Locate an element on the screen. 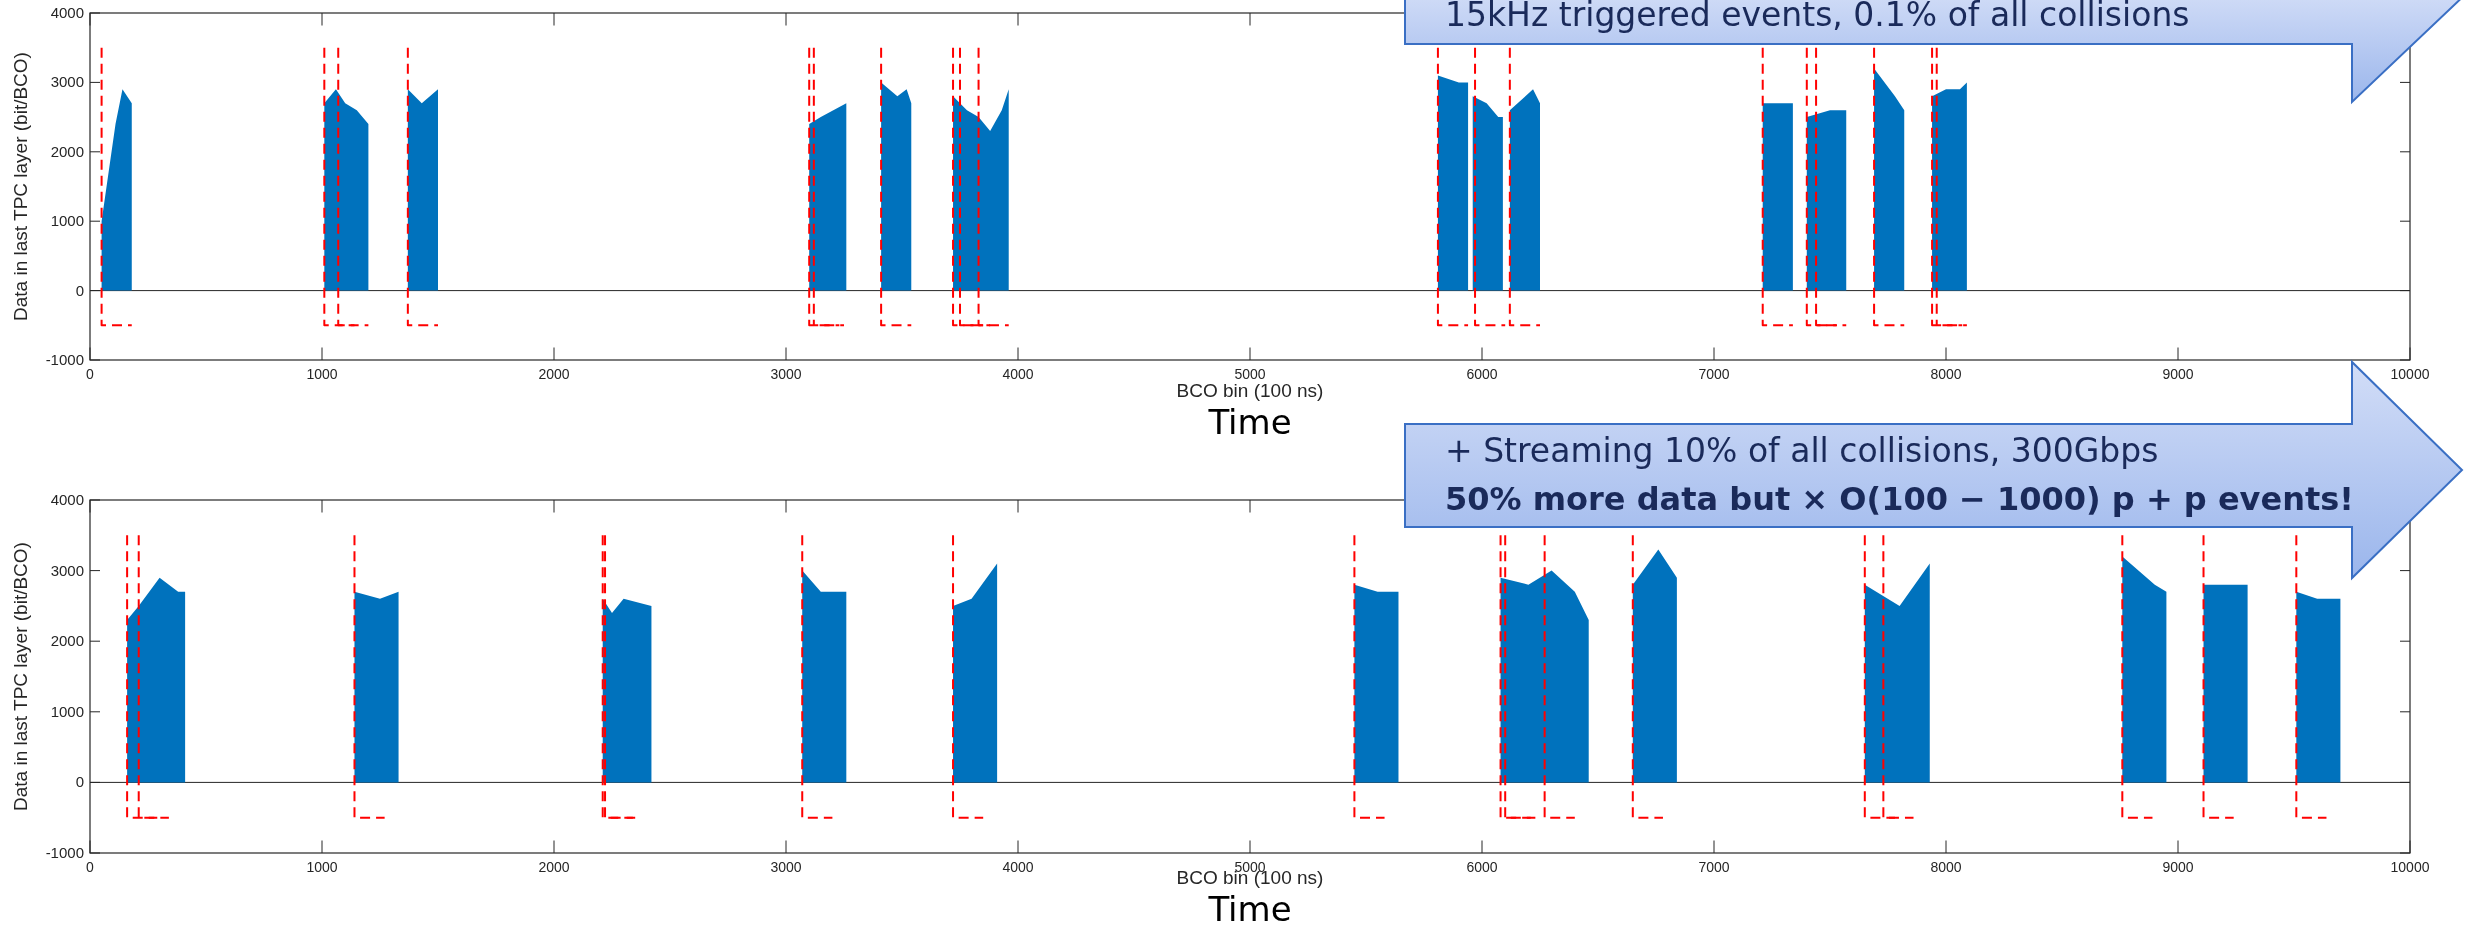  annotation: 50% more data but × O(100 − 1000) p + p events! is located at coordinates (1899, 499).